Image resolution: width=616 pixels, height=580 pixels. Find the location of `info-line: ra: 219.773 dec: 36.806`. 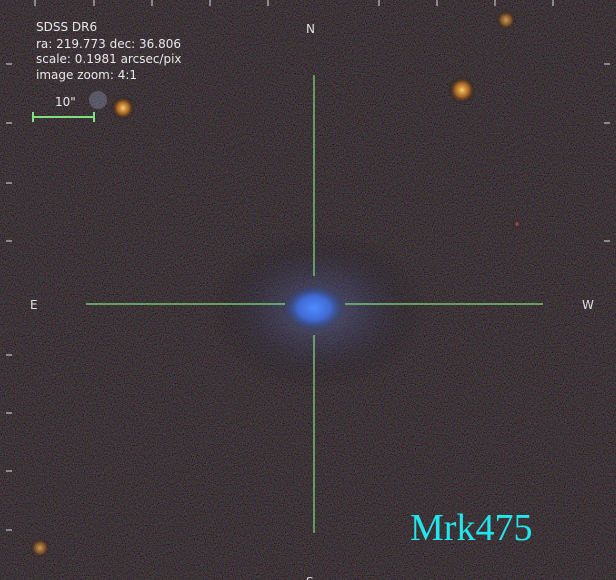

info-line: ra: 219.773 dec: 36.806 is located at coordinates (108, 44).